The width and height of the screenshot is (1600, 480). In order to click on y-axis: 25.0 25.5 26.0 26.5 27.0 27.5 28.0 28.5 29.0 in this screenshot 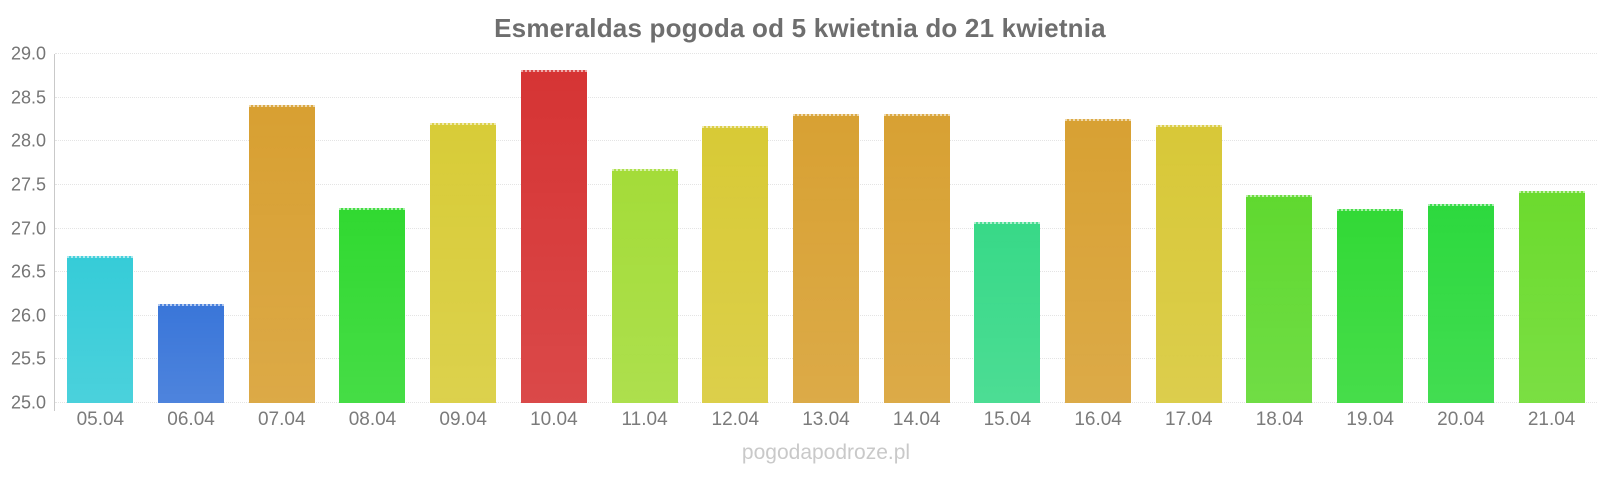, I will do `click(23, 228)`.